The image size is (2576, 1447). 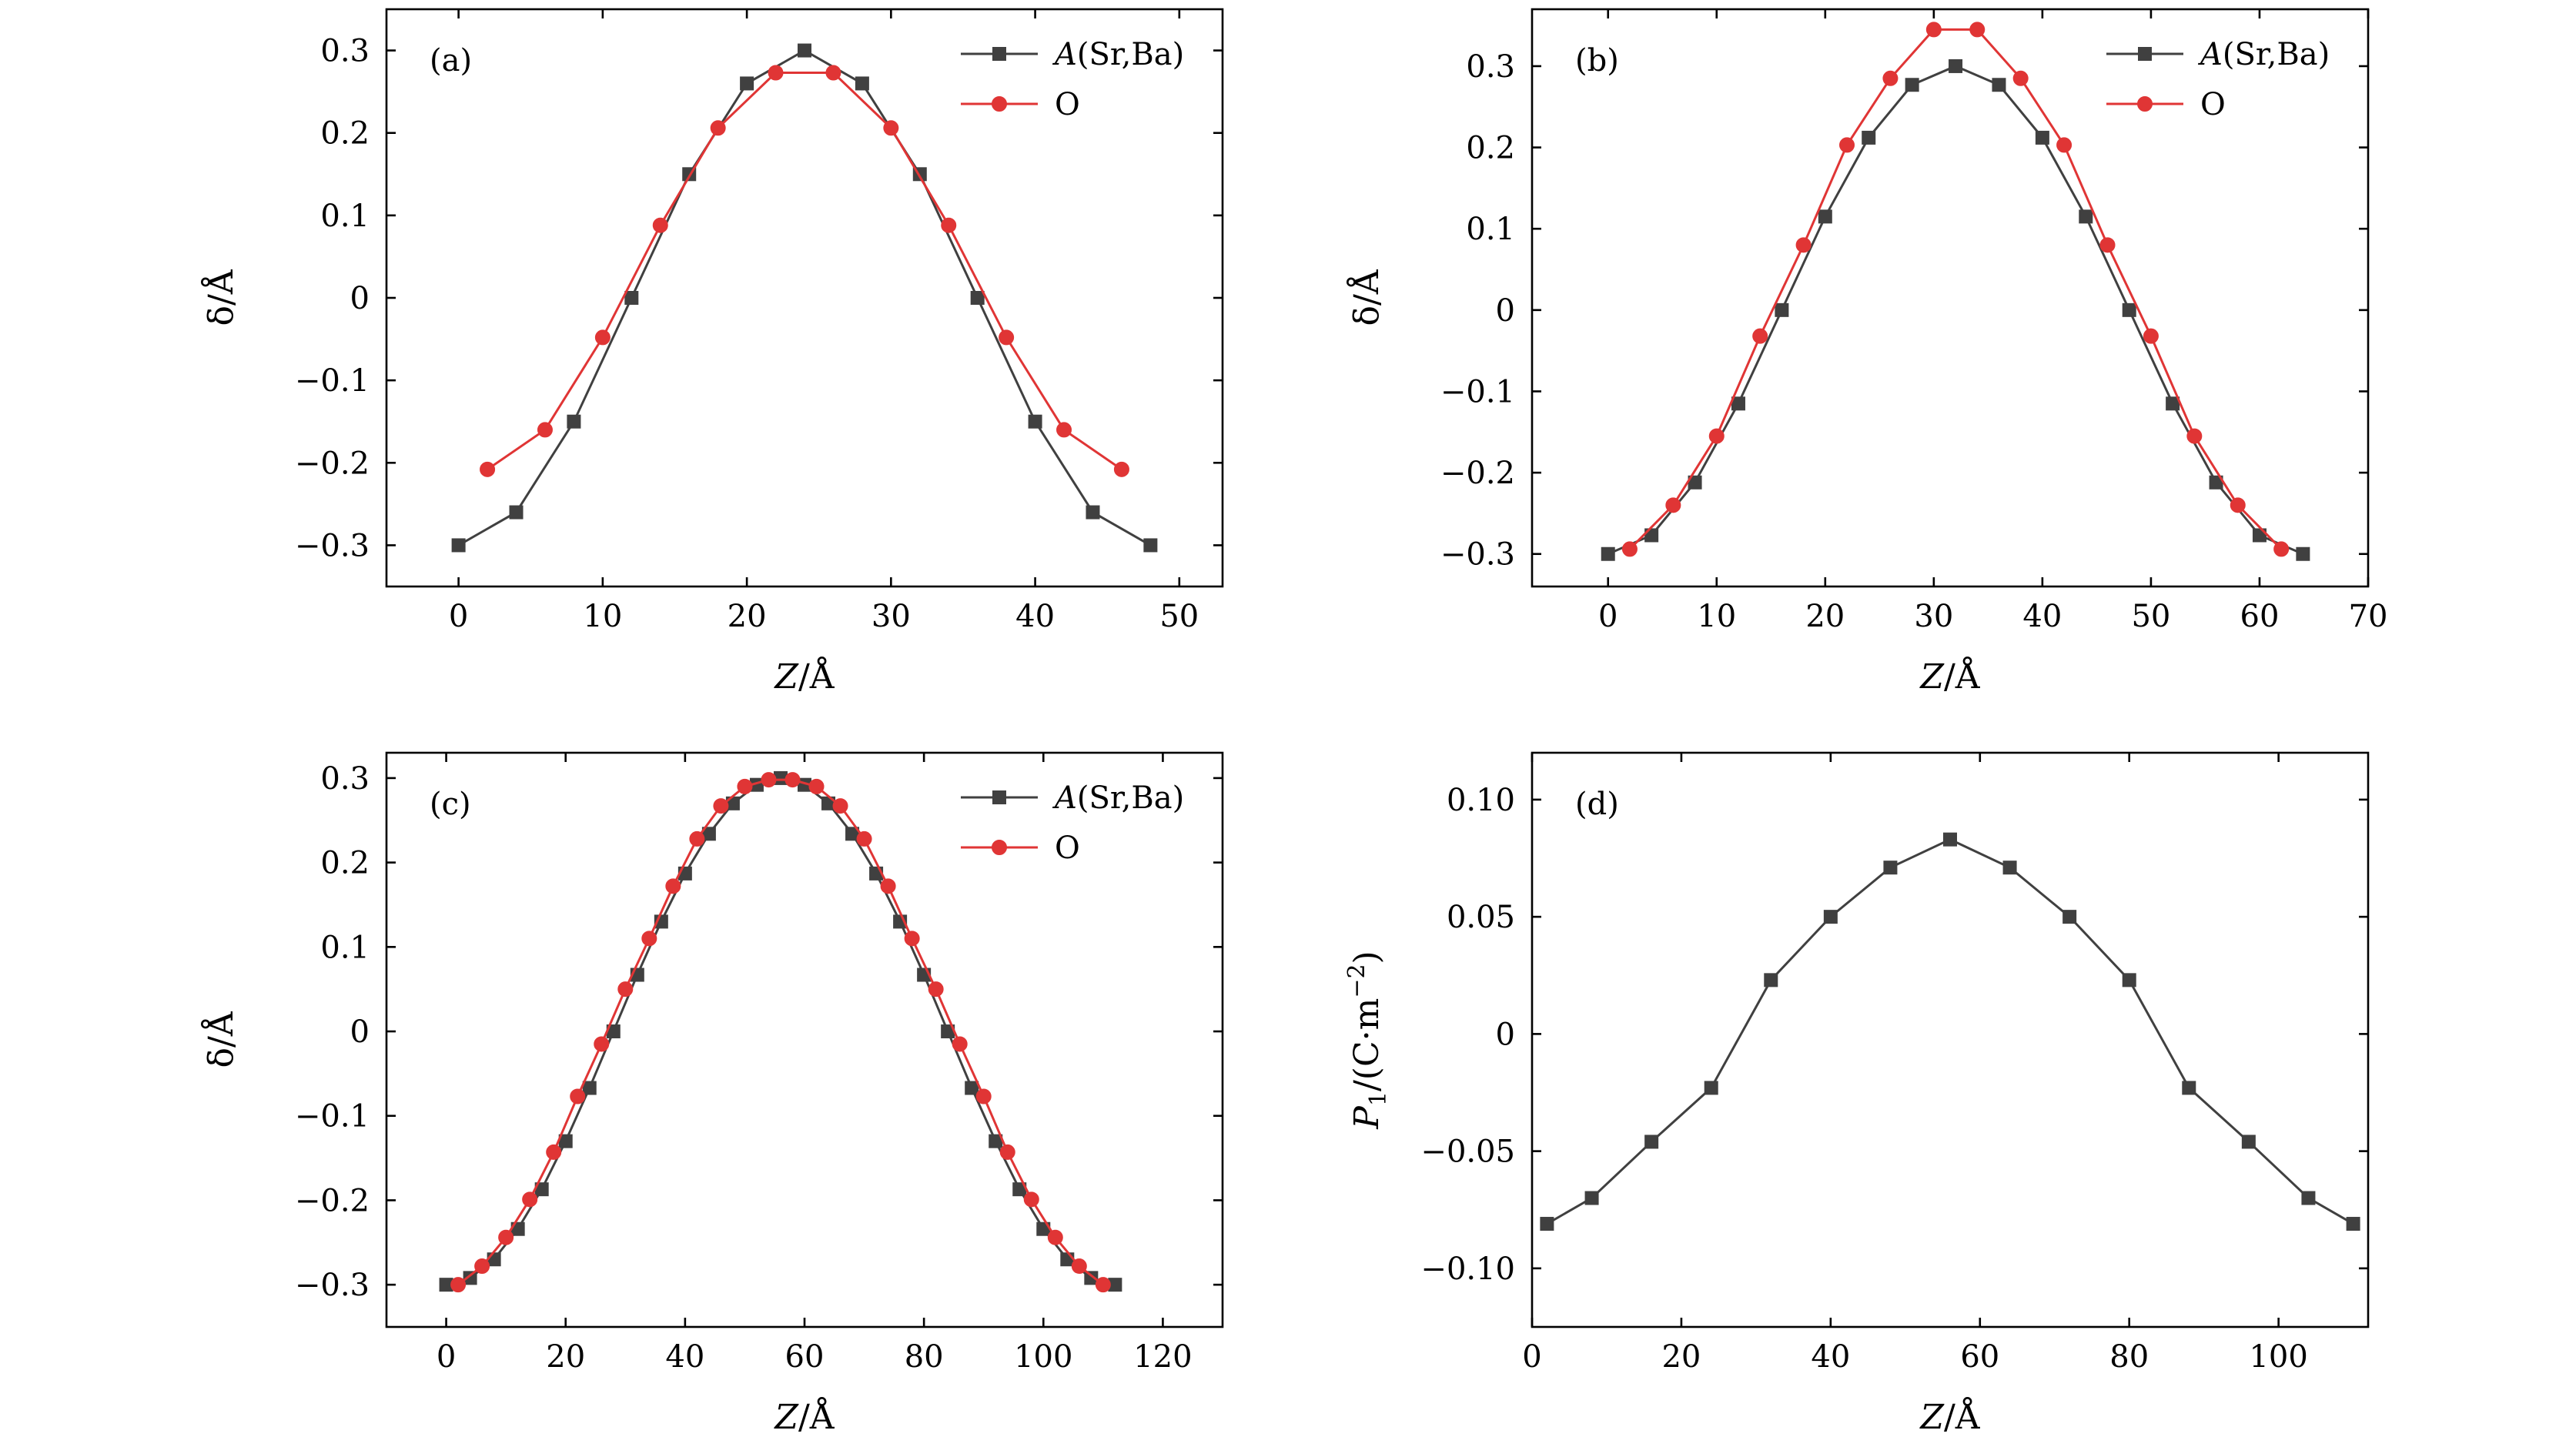 I want to click on x-tick-label: 100, so click(x=1043, y=1357).